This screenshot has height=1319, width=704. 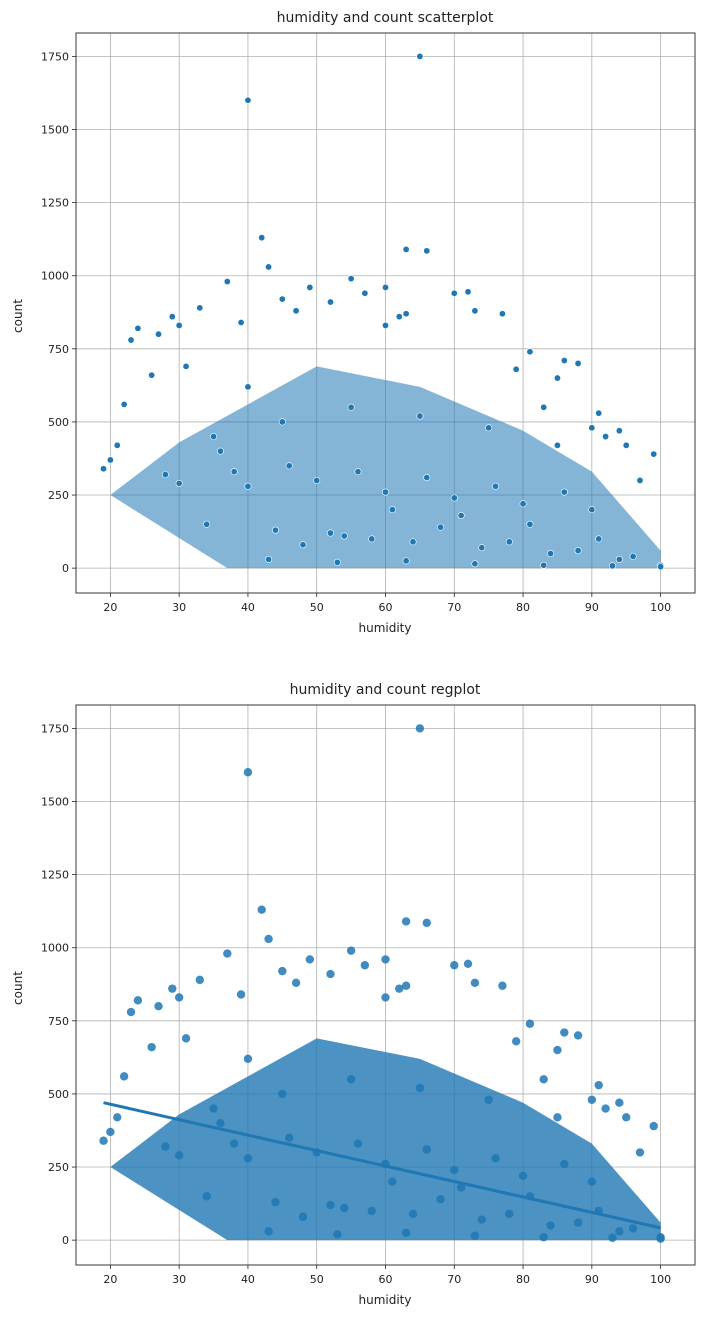 I want to click on x-tick-label: 70, so click(x=454, y=1279).